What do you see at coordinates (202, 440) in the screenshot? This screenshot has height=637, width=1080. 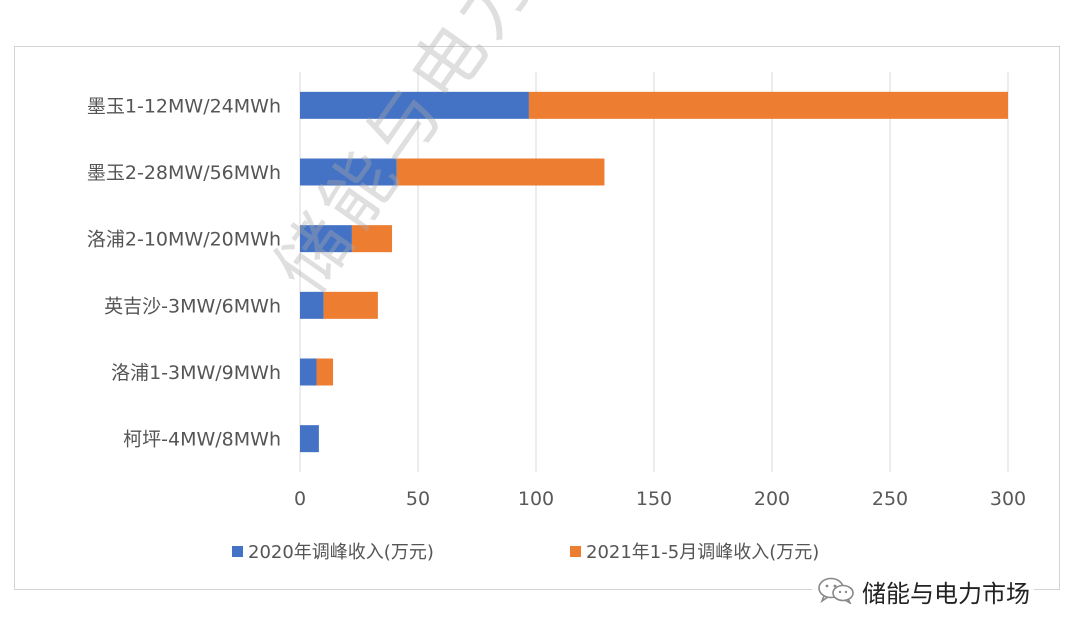 I see `category-label: 柯坪-4MW/8MWh` at bounding box center [202, 440].